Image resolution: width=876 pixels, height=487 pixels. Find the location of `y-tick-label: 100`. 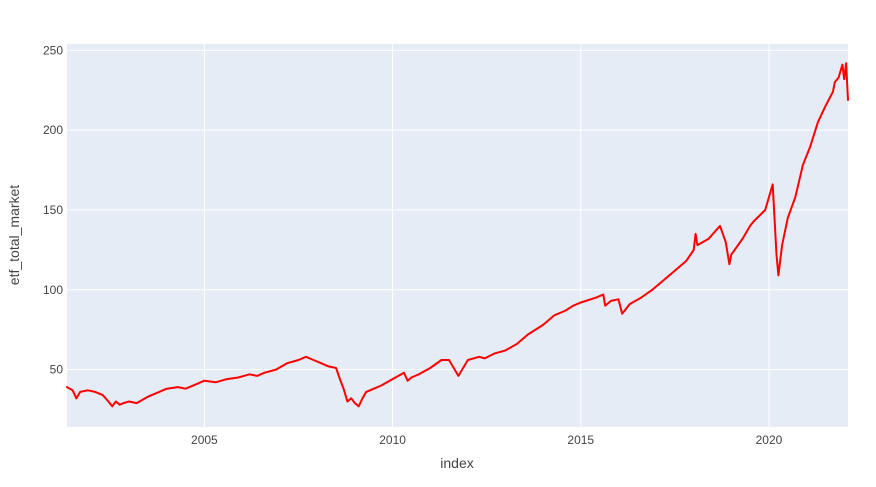

y-tick-label: 100 is located at coordinates (53, 290).